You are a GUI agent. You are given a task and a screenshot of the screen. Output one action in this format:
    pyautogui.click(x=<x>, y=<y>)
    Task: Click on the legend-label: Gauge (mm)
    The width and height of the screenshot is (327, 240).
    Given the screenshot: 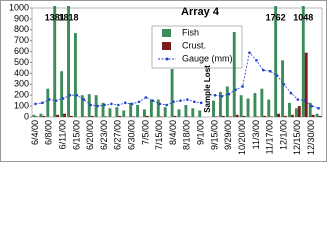 What is the action you would take?
    pyautogui.click(x=207, y=58)
    